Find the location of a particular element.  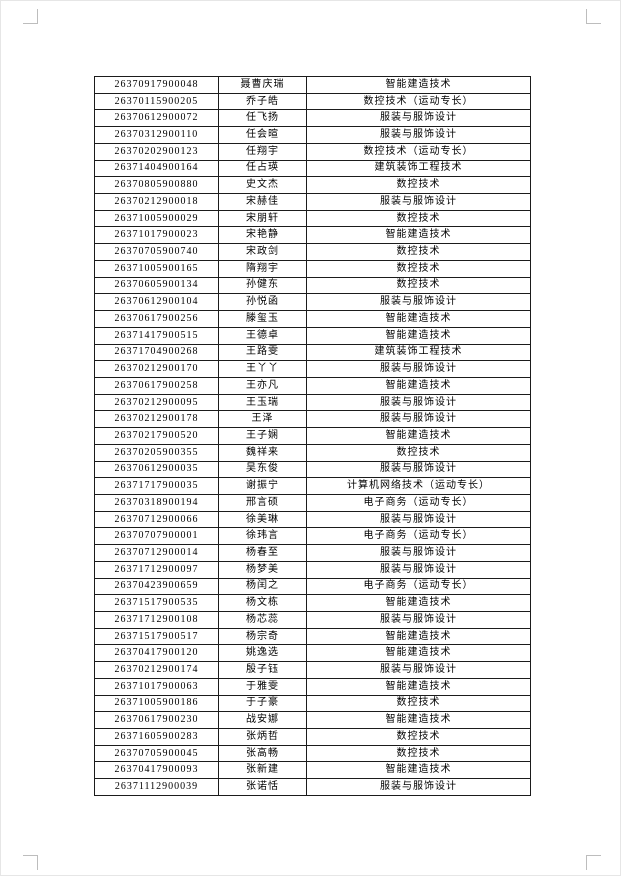

candidate-id-cell: 26370605900134 is located at coordinates (156, 285).